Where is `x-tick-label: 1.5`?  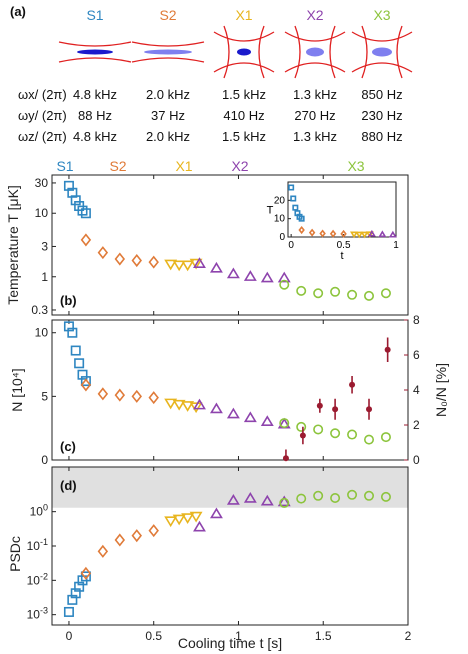
x-tick-label: 1.5 is located at coordinates (323, 636).